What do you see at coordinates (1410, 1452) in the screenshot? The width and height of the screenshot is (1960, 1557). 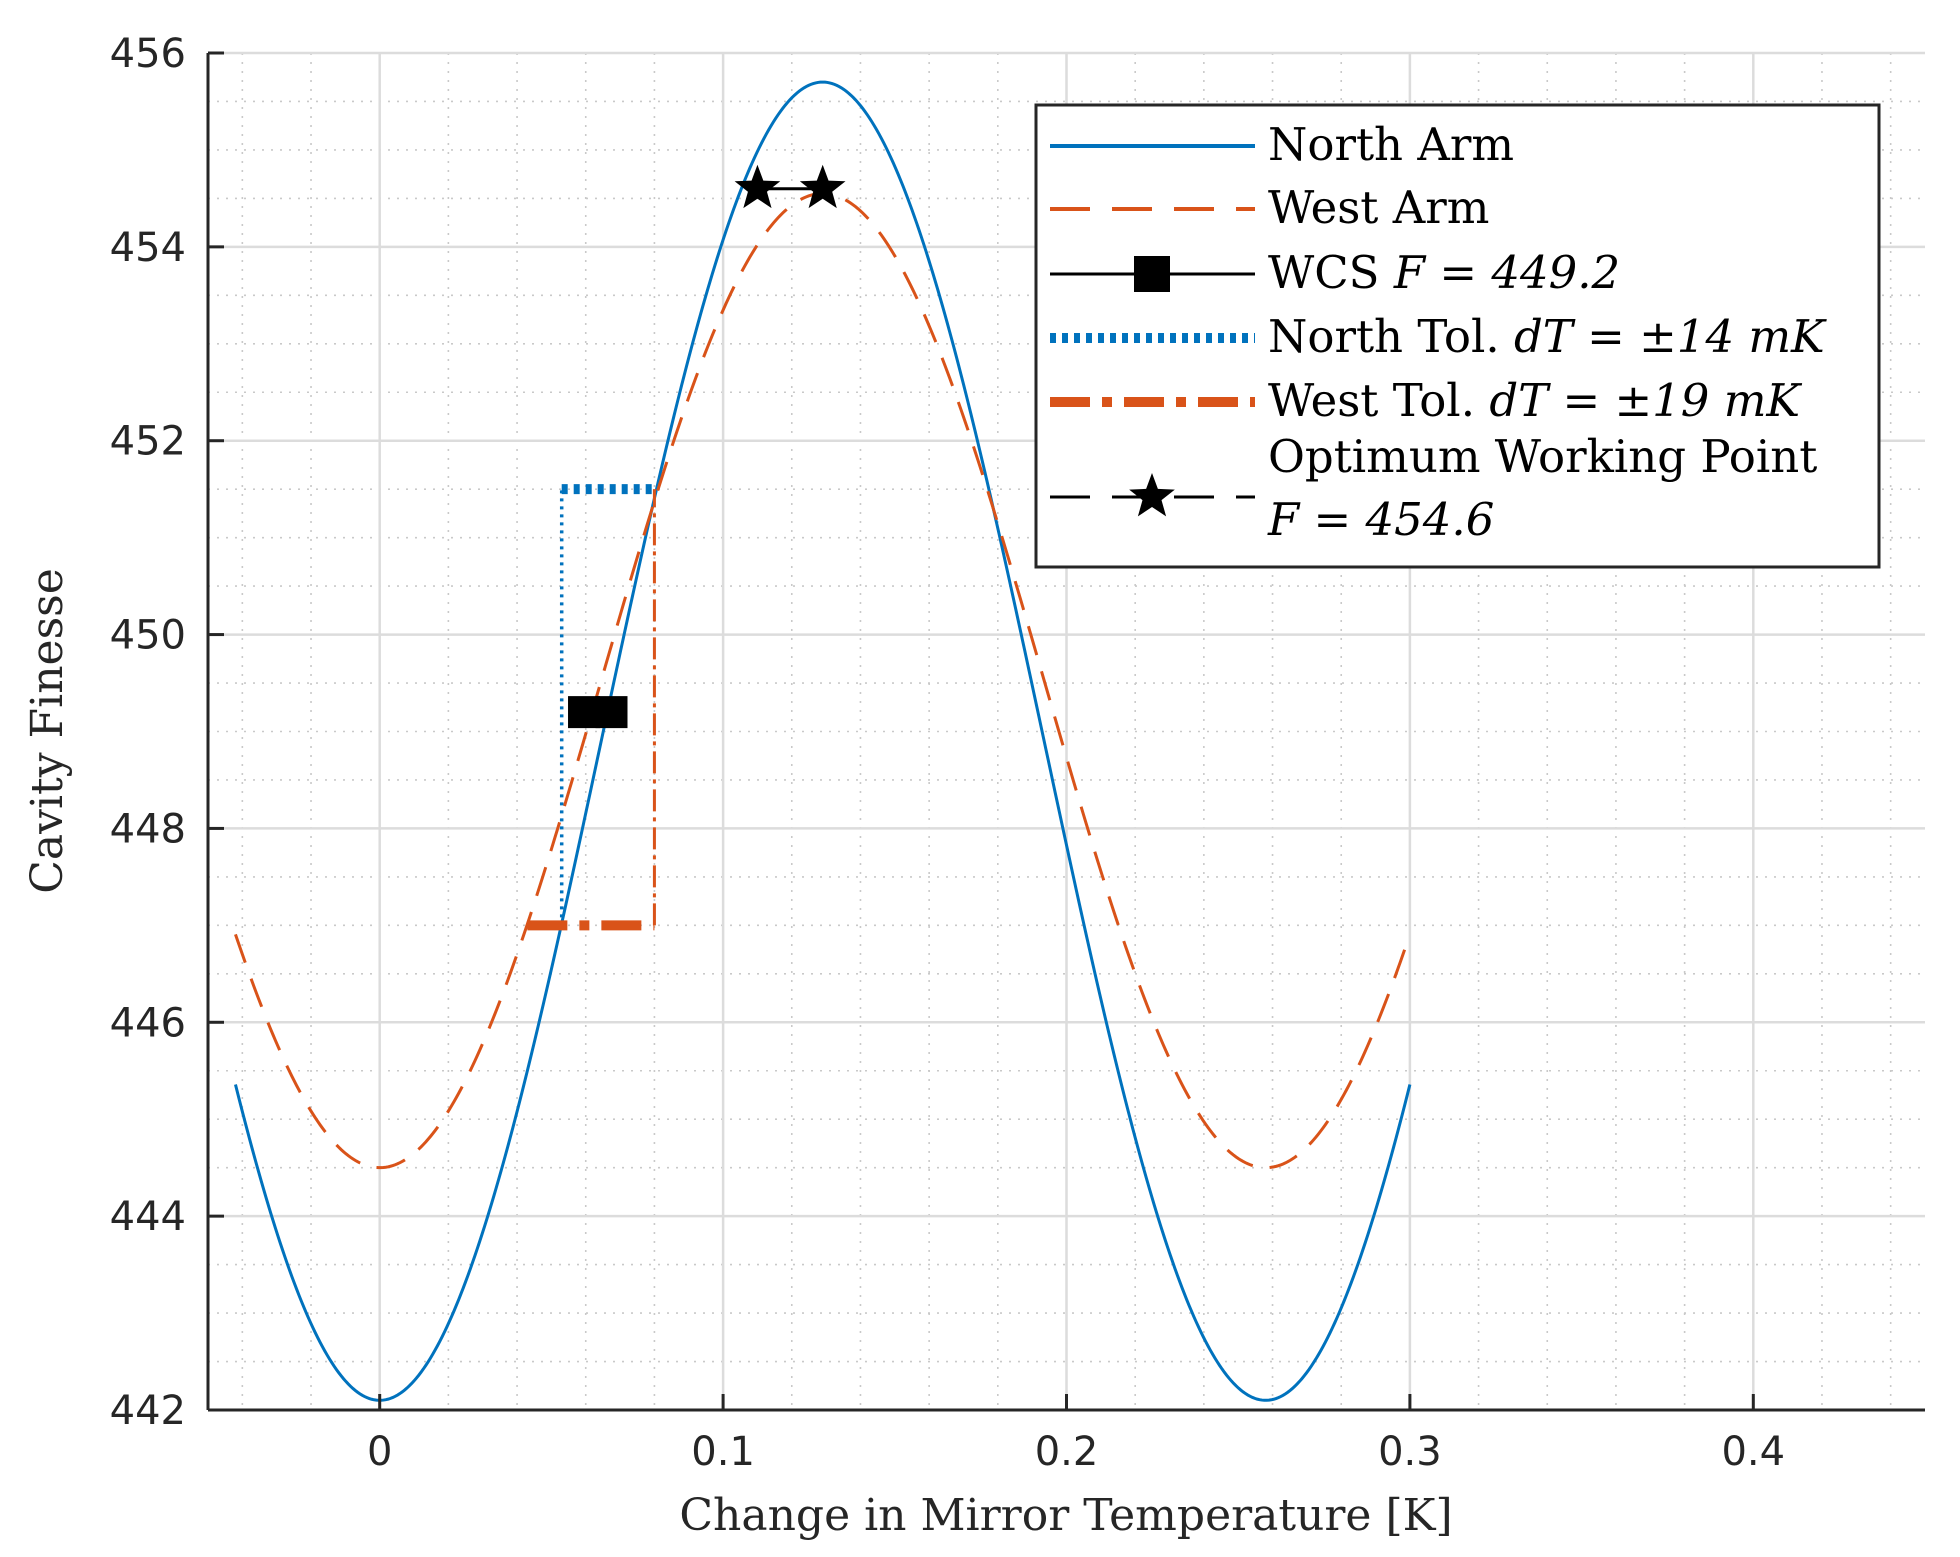 I see `x-tick-label: 0.3` at bounding box center [1410, 1452].